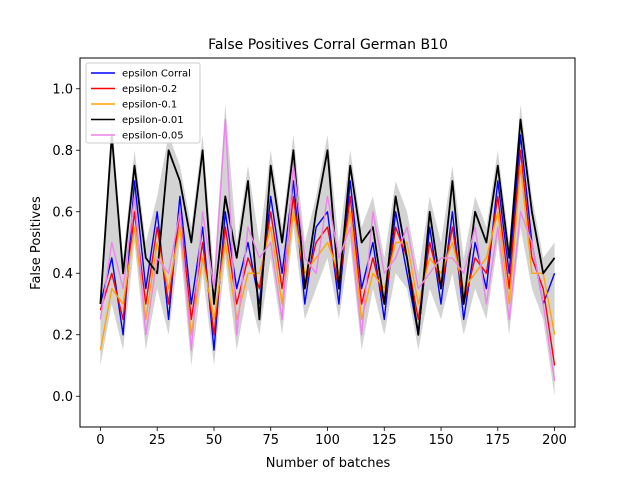  What do you see at coordinates (62, 212) in the screenshot?
I see `y-tick-label: 0.6` at bounding box center [62, 212].